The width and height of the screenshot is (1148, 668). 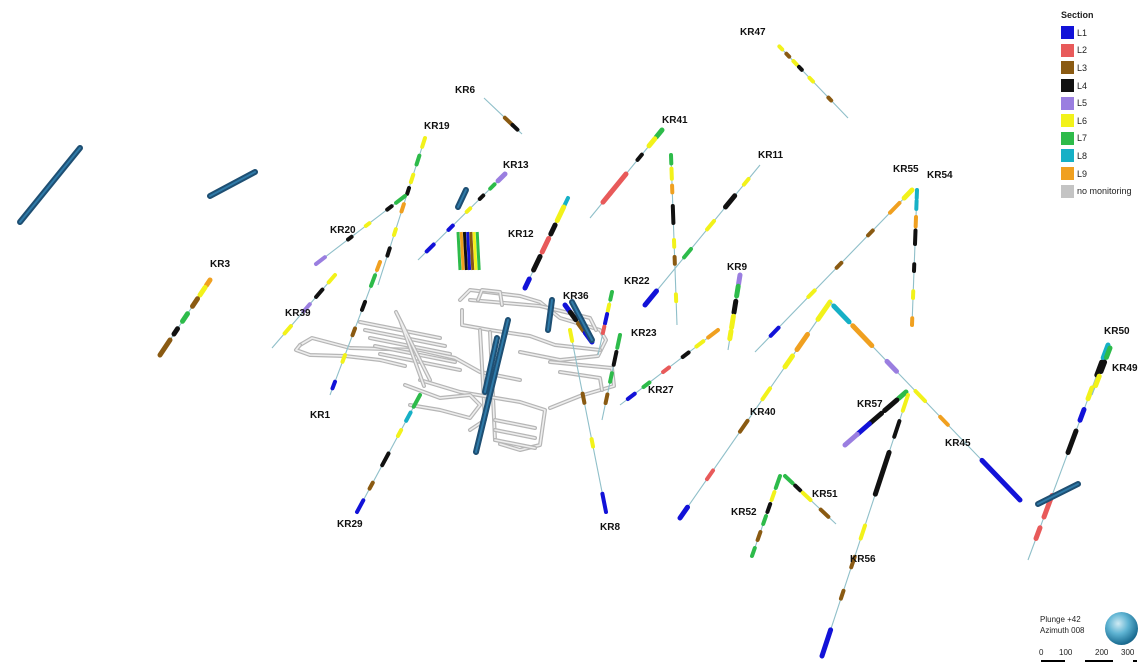 I want to click on legend-item: L8, so click(x=1102, y=156).